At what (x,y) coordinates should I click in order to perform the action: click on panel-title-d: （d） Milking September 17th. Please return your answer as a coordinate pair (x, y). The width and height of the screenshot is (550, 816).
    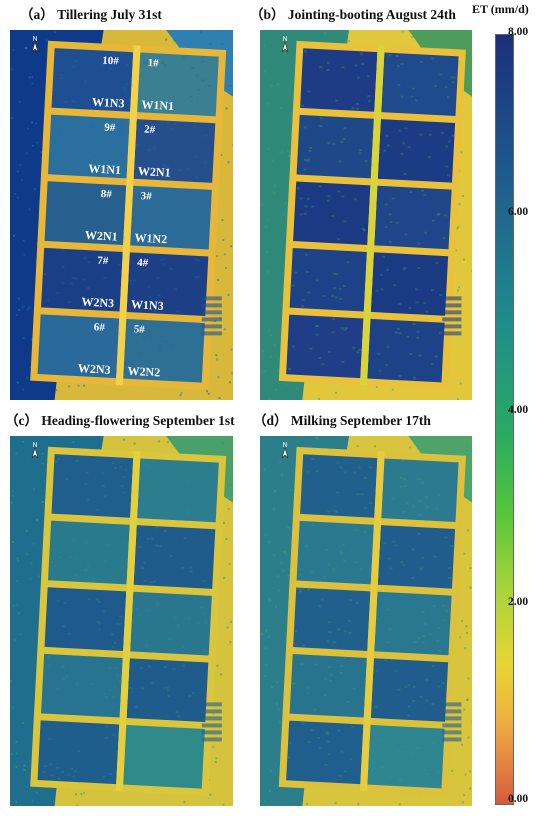
    Looking at the image, I should click on (342, 420).